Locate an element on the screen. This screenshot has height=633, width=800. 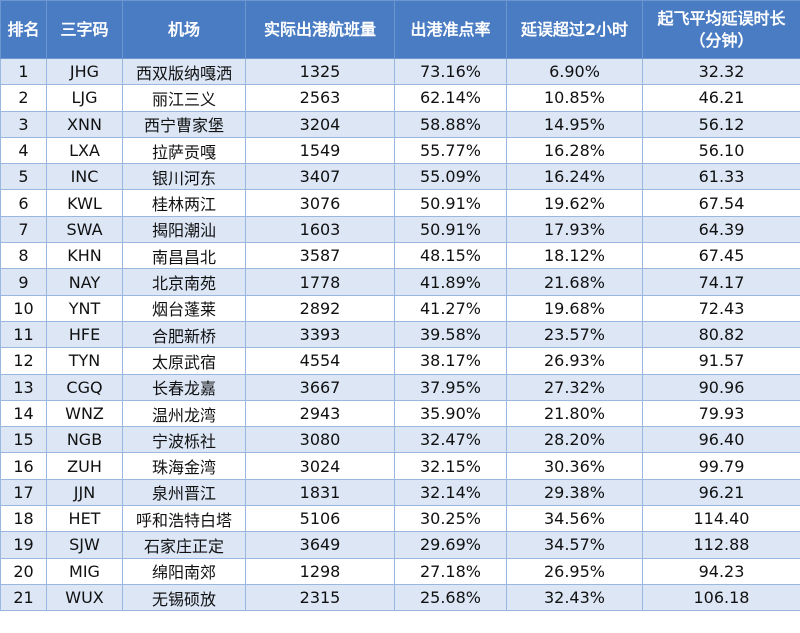
cell-avg-delay: 67.45 is located at coordinates (721, 256).